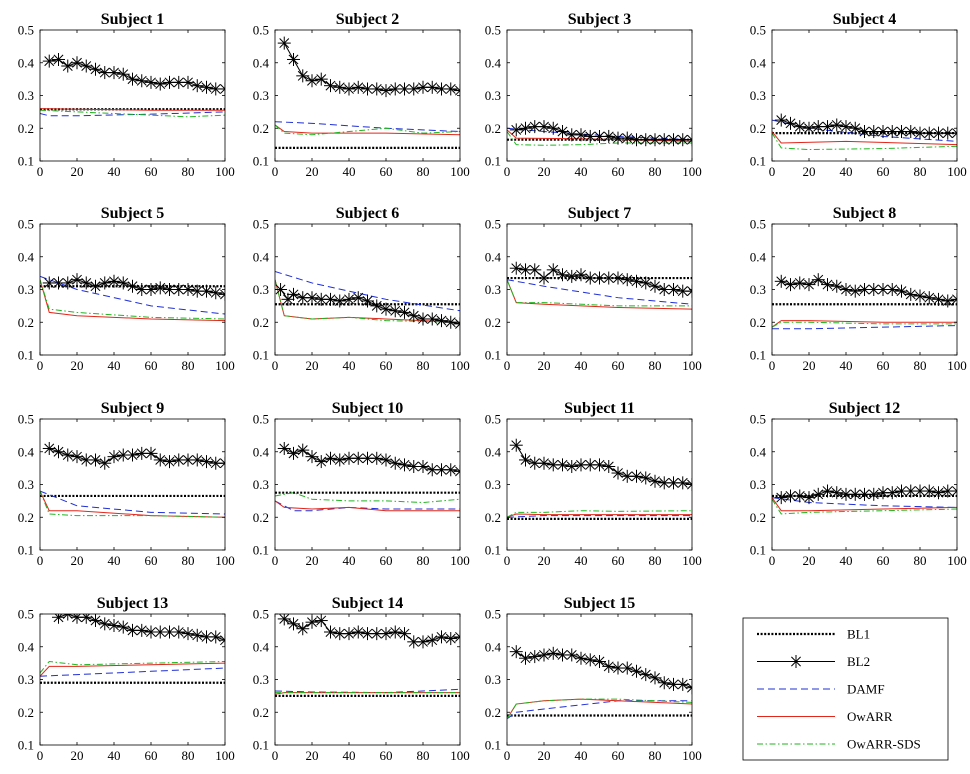  I want to click on subplot-title: Subject 3, so click(600, 19).